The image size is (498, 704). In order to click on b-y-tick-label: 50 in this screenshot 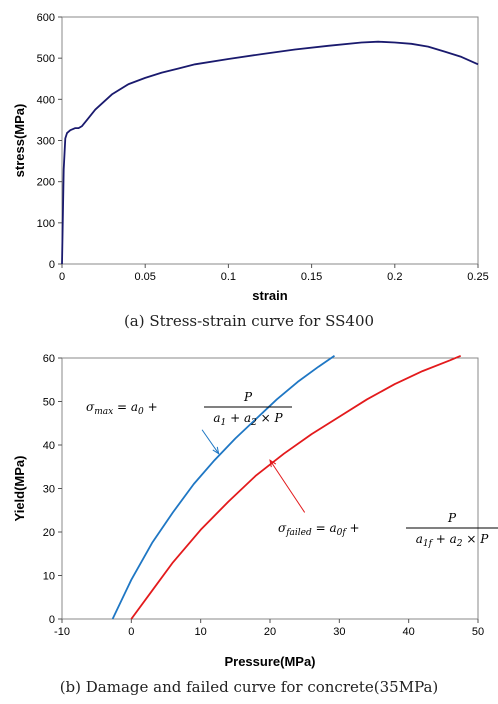, I will do `click(49, 403)`.